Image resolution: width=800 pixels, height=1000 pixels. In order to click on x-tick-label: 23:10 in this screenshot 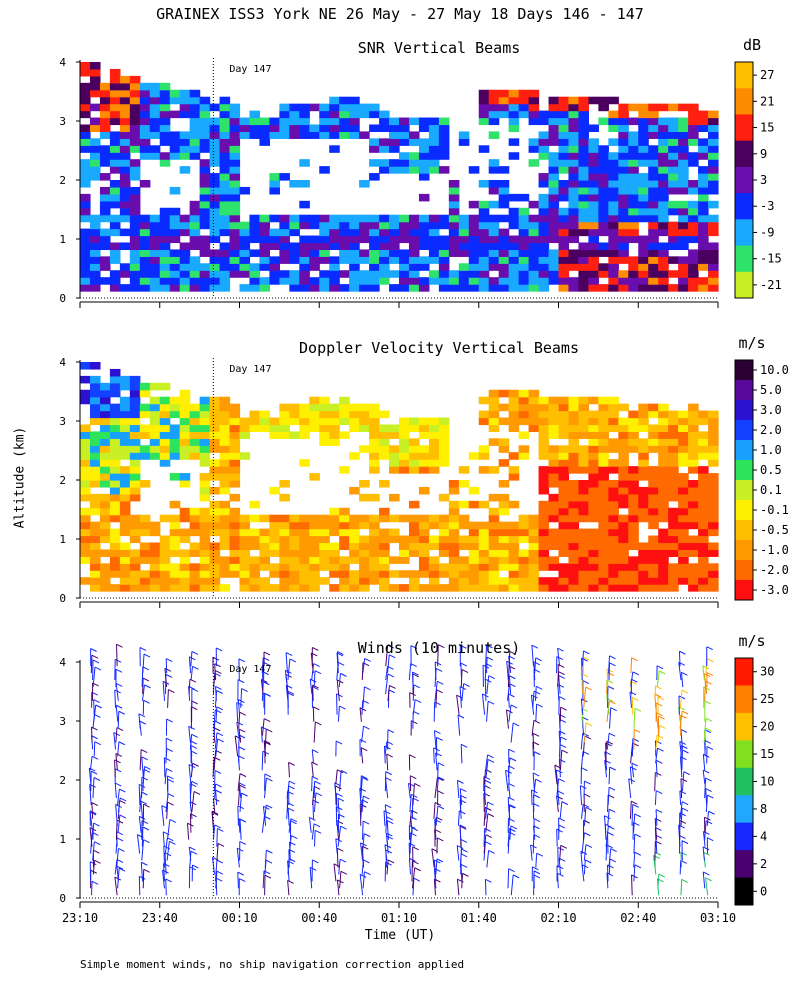, I will do `click(80, 918)`.